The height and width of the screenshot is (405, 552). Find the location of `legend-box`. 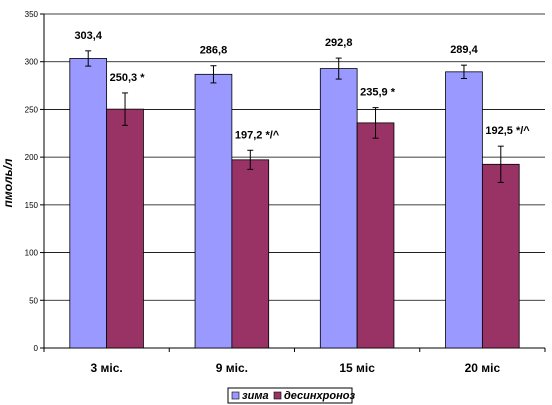

legend-box is located at coordinates (290, 395).